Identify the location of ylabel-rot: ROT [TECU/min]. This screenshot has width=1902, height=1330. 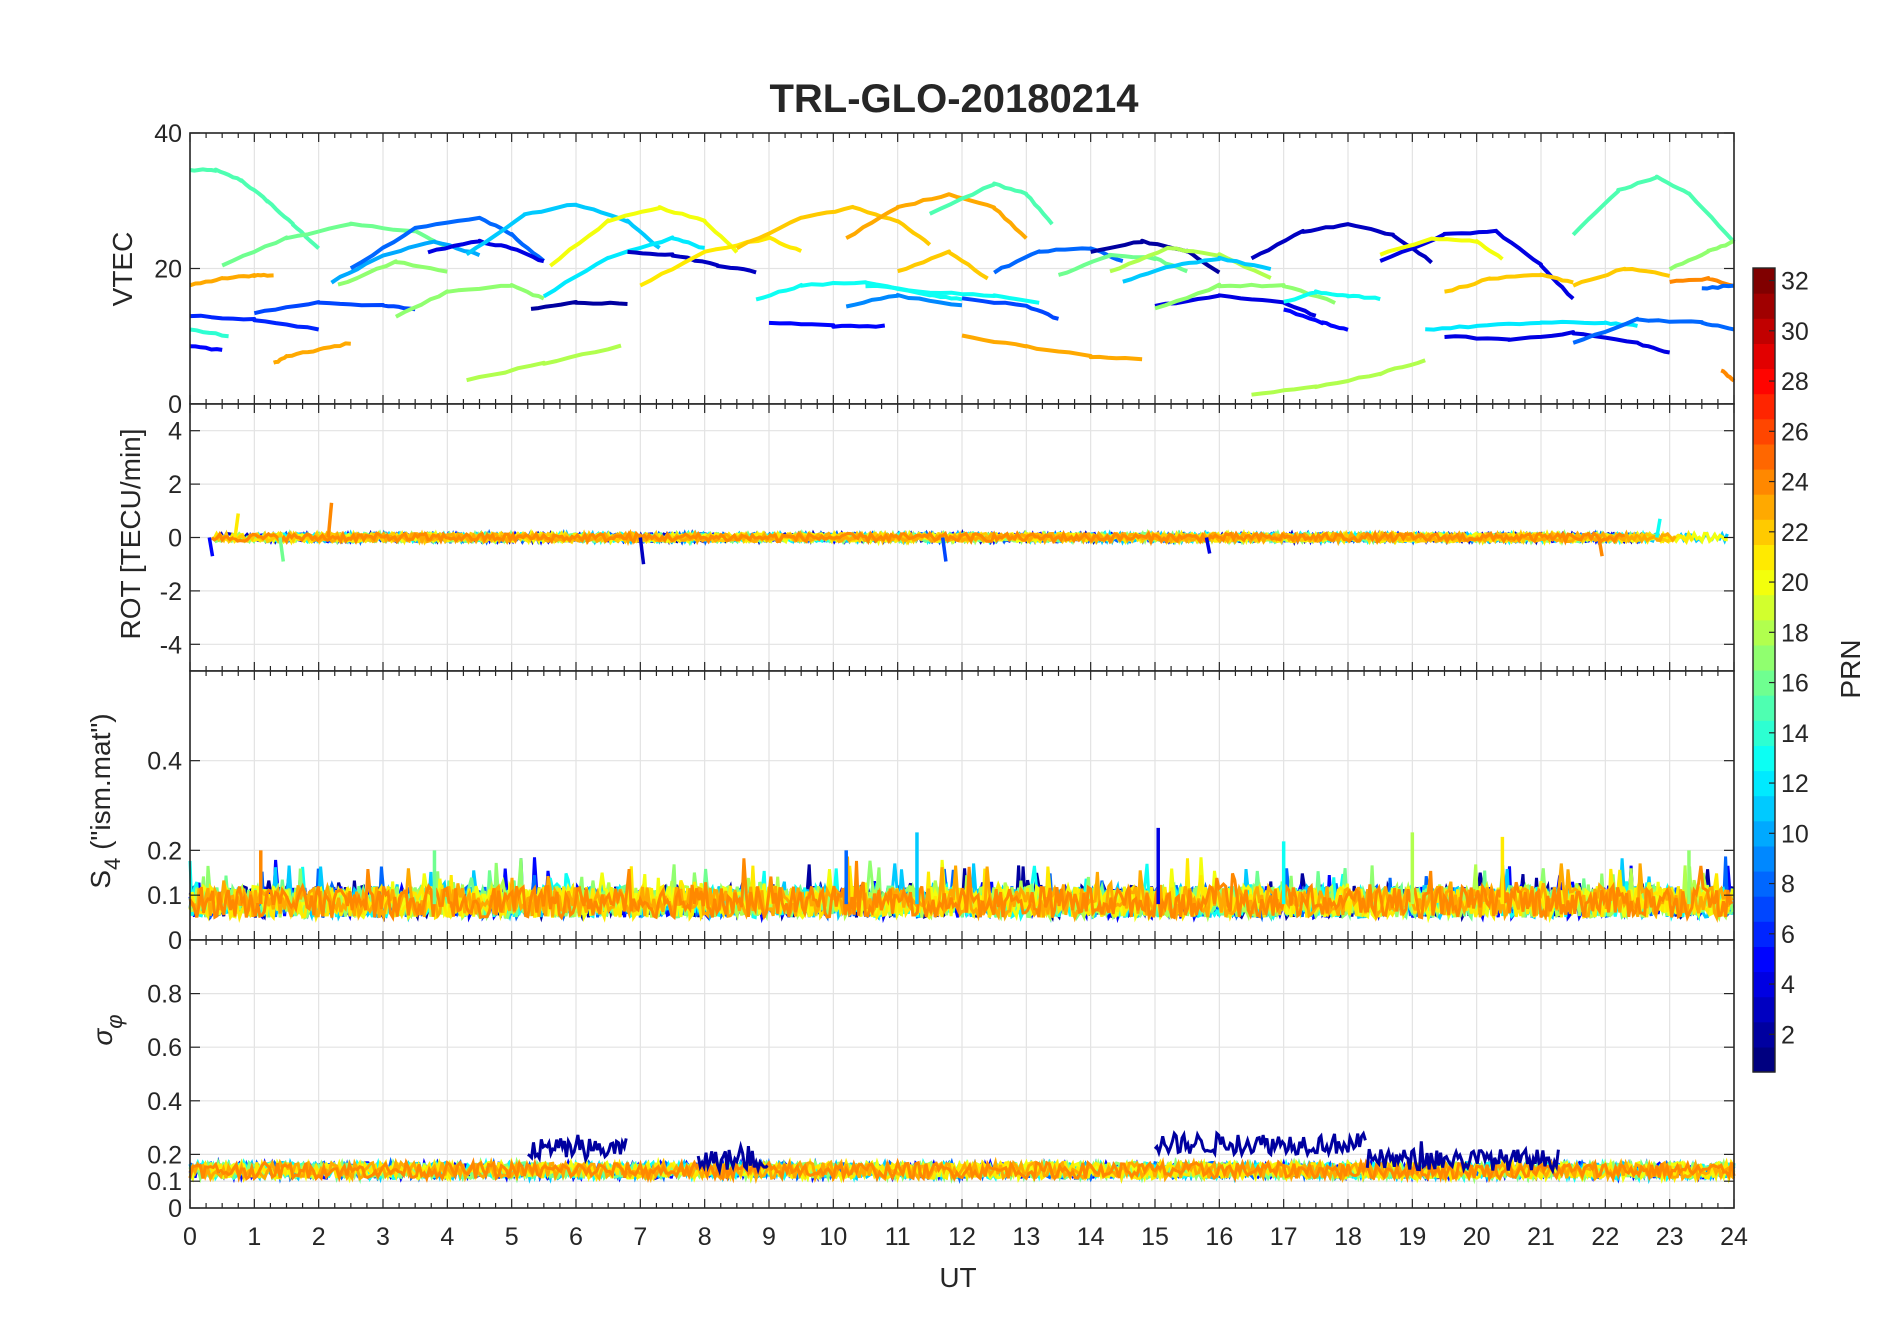
(130, 533).